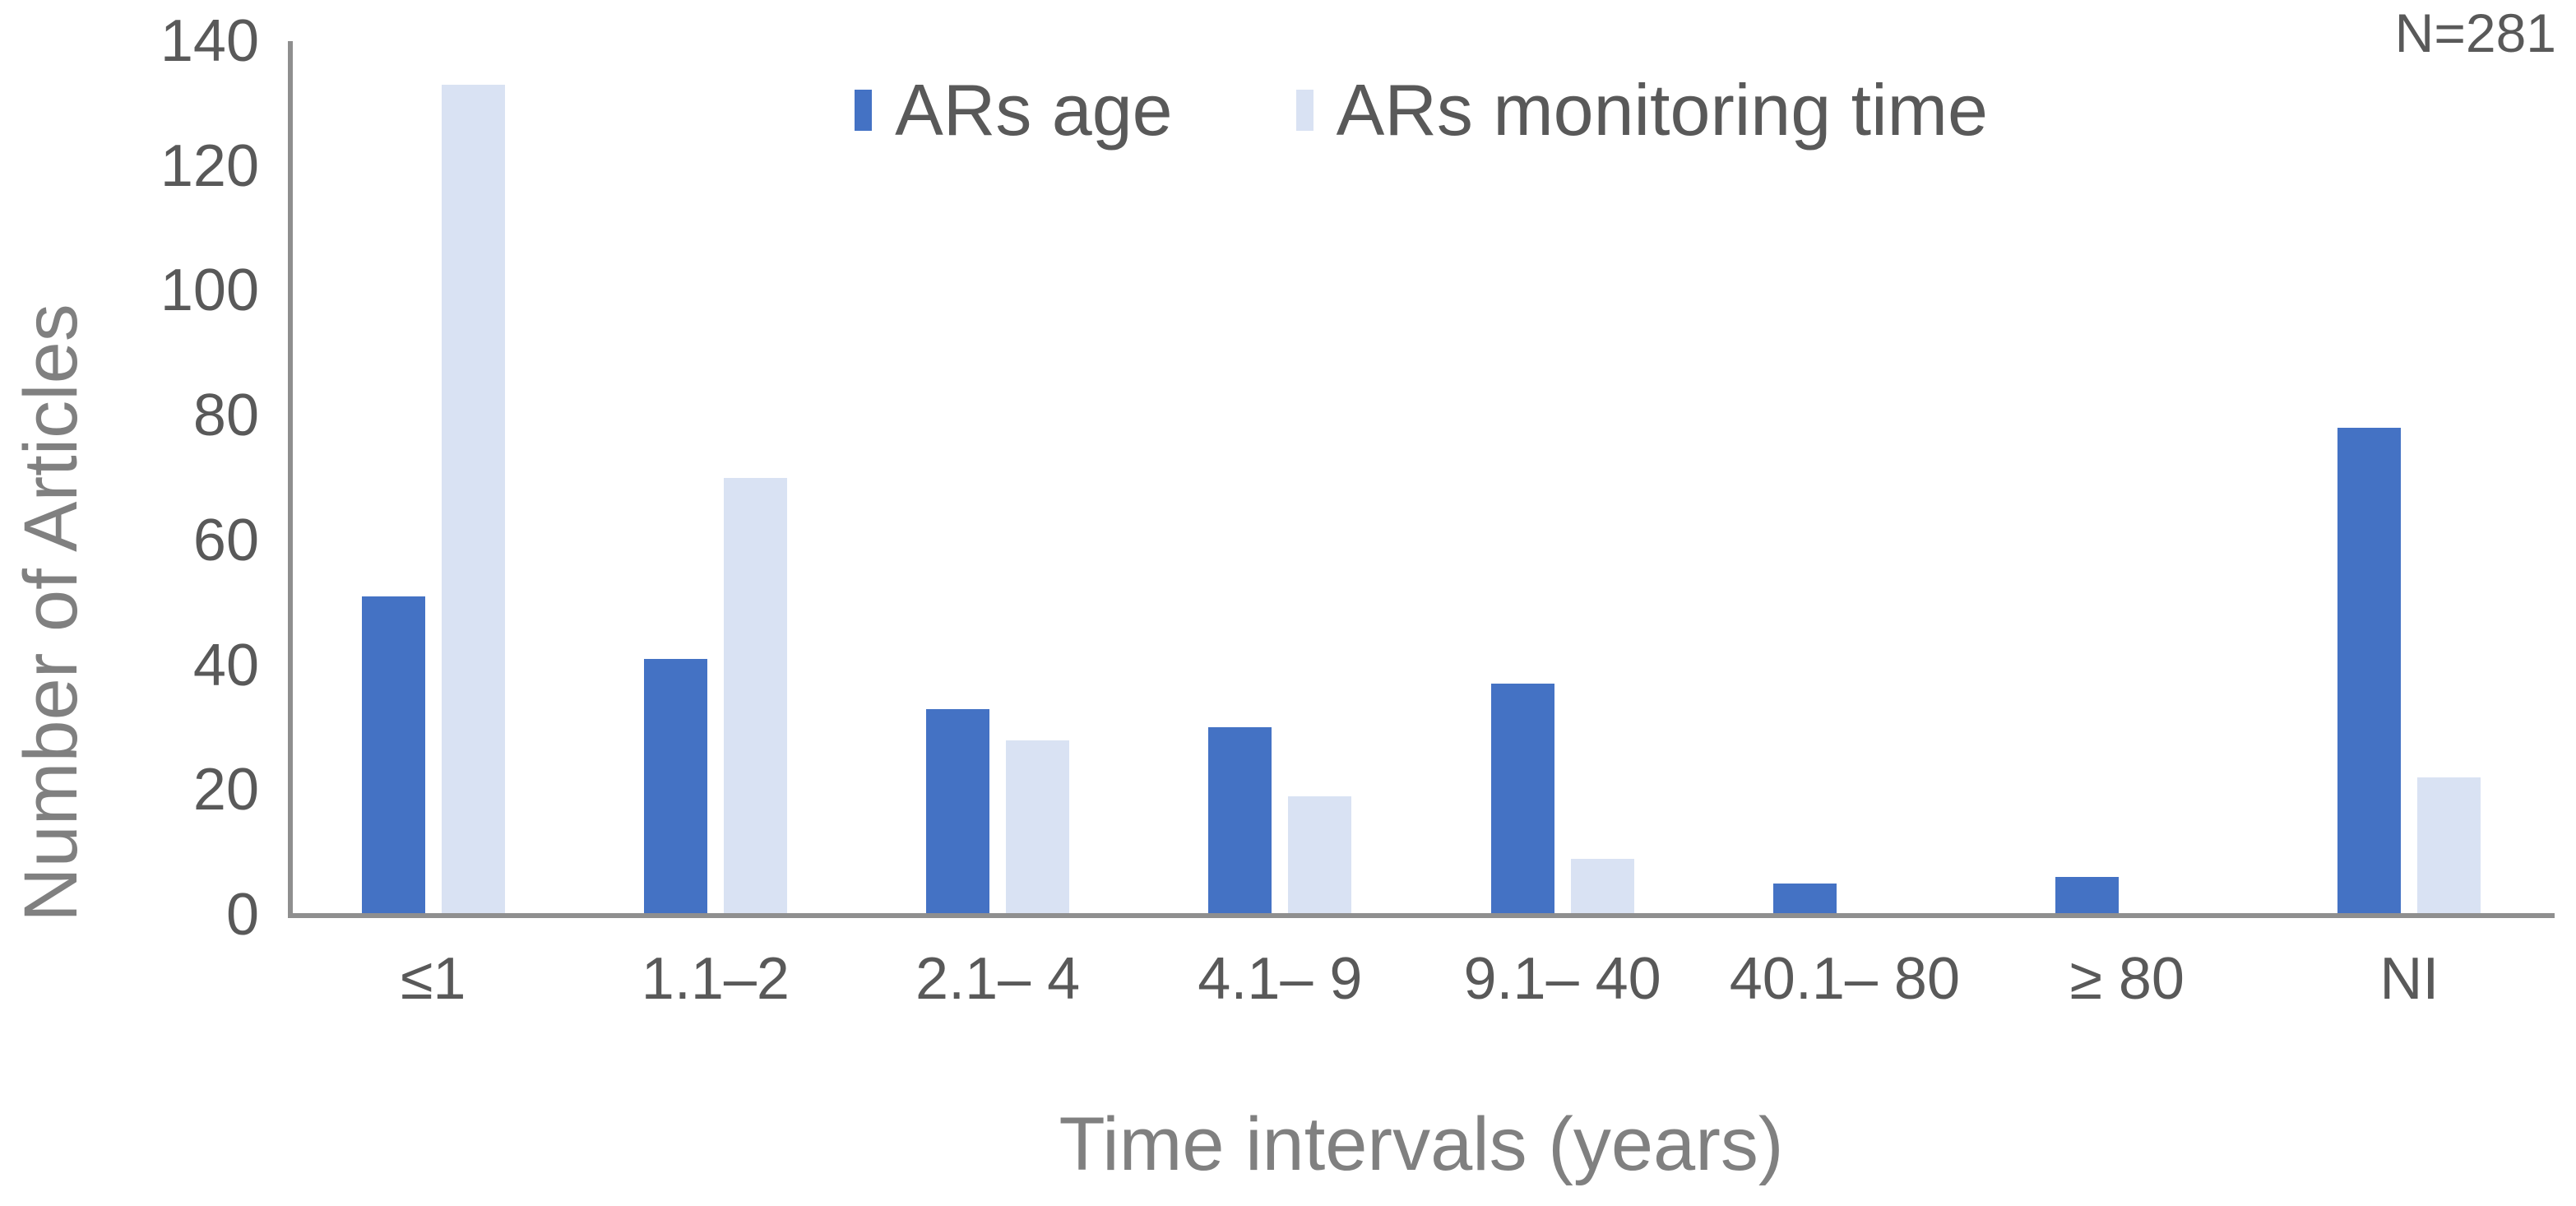  Describe the element at coordinates (1304, 110) in the screenshot. I see `legend-marker-ars-monitoring-time-icon` at that location.